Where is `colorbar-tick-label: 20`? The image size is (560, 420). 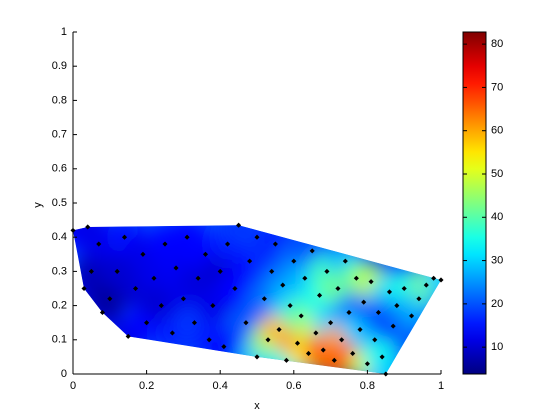
colorbar-tick-label: 20 is located at coordinates (497, 304).